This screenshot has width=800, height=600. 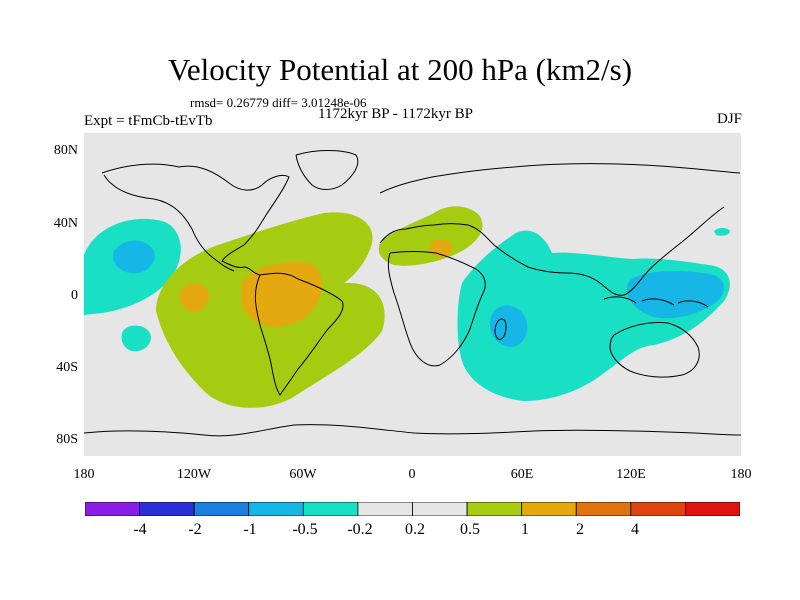 I want to click on colorbar-label: -0.5, so click(x=305, y=529).